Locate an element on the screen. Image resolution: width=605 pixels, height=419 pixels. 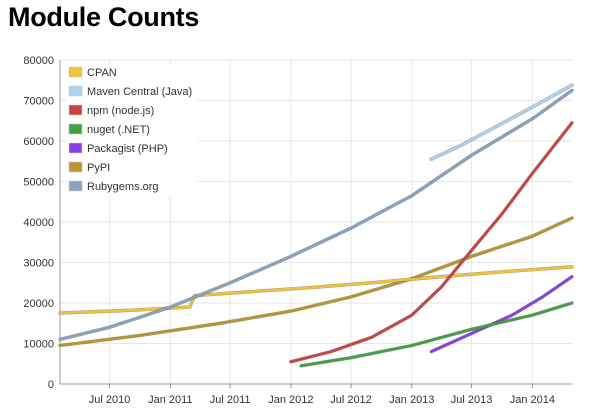
y-tick-label: 50000 is located at coordinates (38, 183).